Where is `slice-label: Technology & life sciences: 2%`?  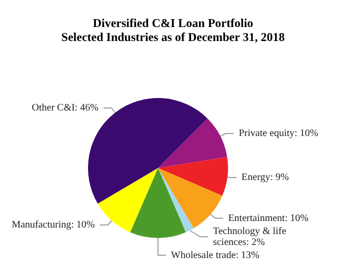
slice-label: Technology & life sciences: 2% is located at coordinates (250, 237).